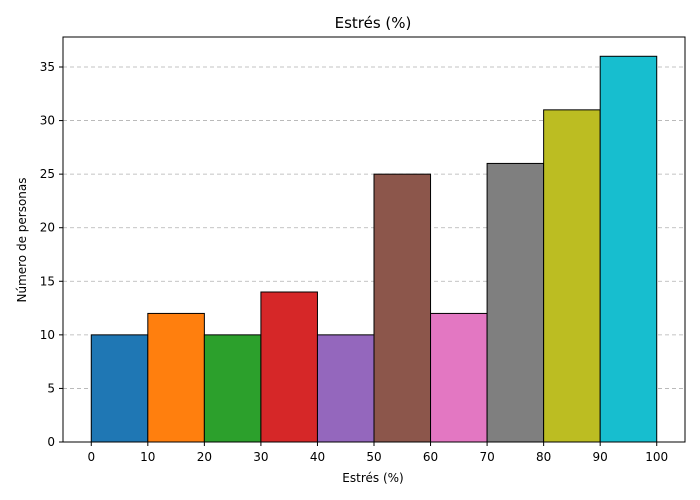 The image size is (700, 500). Describe the element at coordinates (373, 23) in the screenshot. I see `chart-title: Estrés (%)` at that location.